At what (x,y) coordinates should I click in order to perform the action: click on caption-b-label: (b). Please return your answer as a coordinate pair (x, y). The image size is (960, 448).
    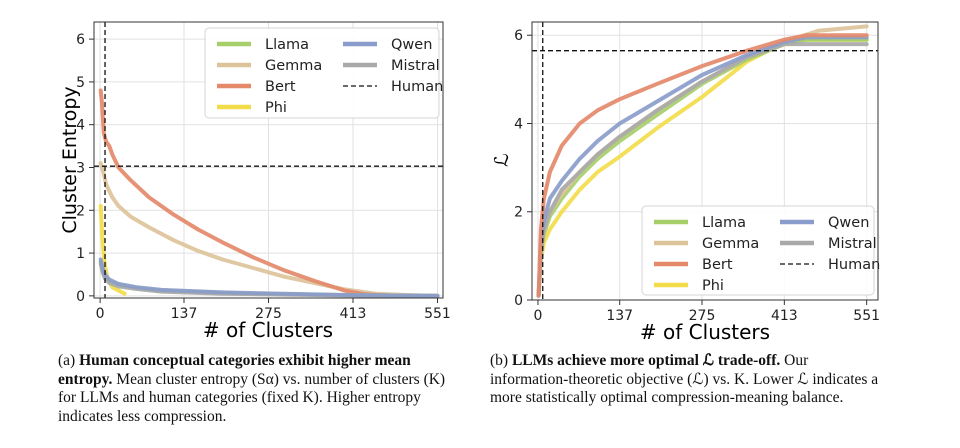
    Looking at the image, I should click on (499, 360).